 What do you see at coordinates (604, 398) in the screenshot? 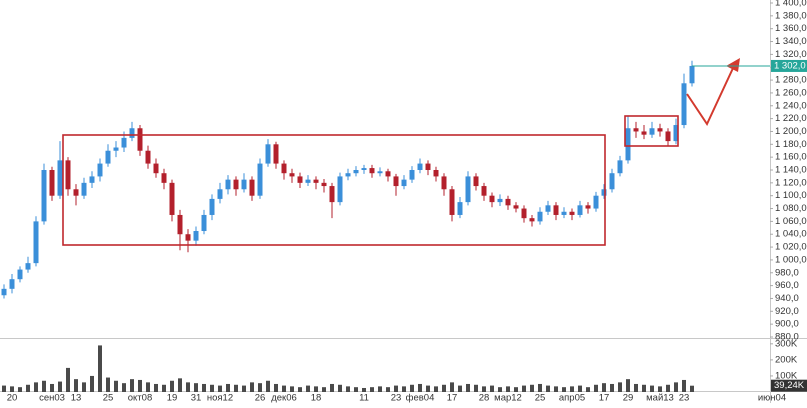
I see `x-tick-label: 17` at bounding box center [604, 398].